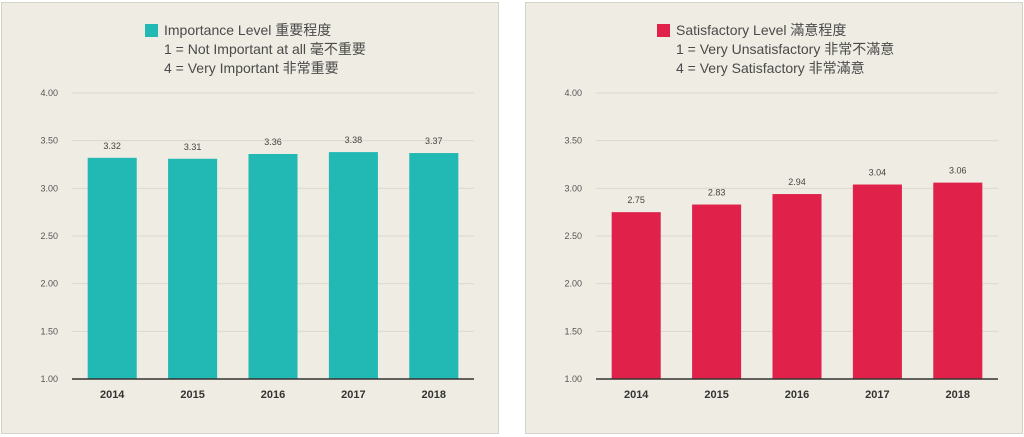 The width and height of the screenshot is (1024, 437). Describe the element at coordinates (49, 379) in the screenshot. I see `importance-y-tick-label: 1.00` at that location.